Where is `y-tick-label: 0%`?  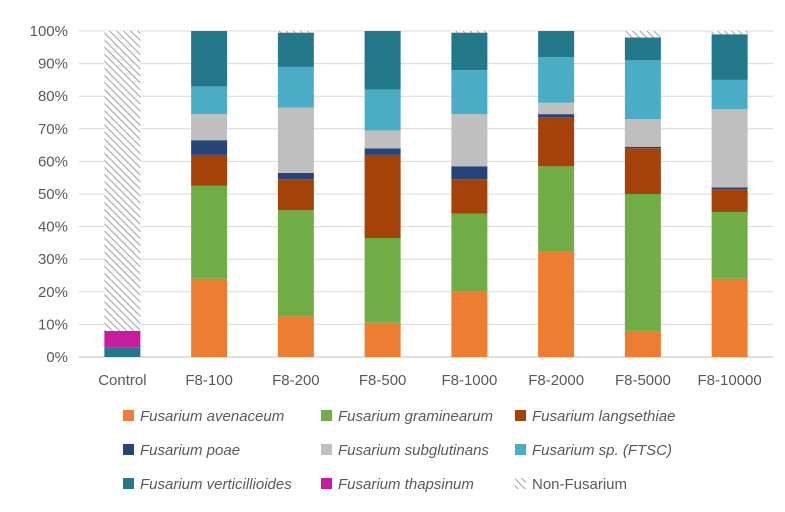
y-tick-label: 0% is located at coordinates (57, 357).